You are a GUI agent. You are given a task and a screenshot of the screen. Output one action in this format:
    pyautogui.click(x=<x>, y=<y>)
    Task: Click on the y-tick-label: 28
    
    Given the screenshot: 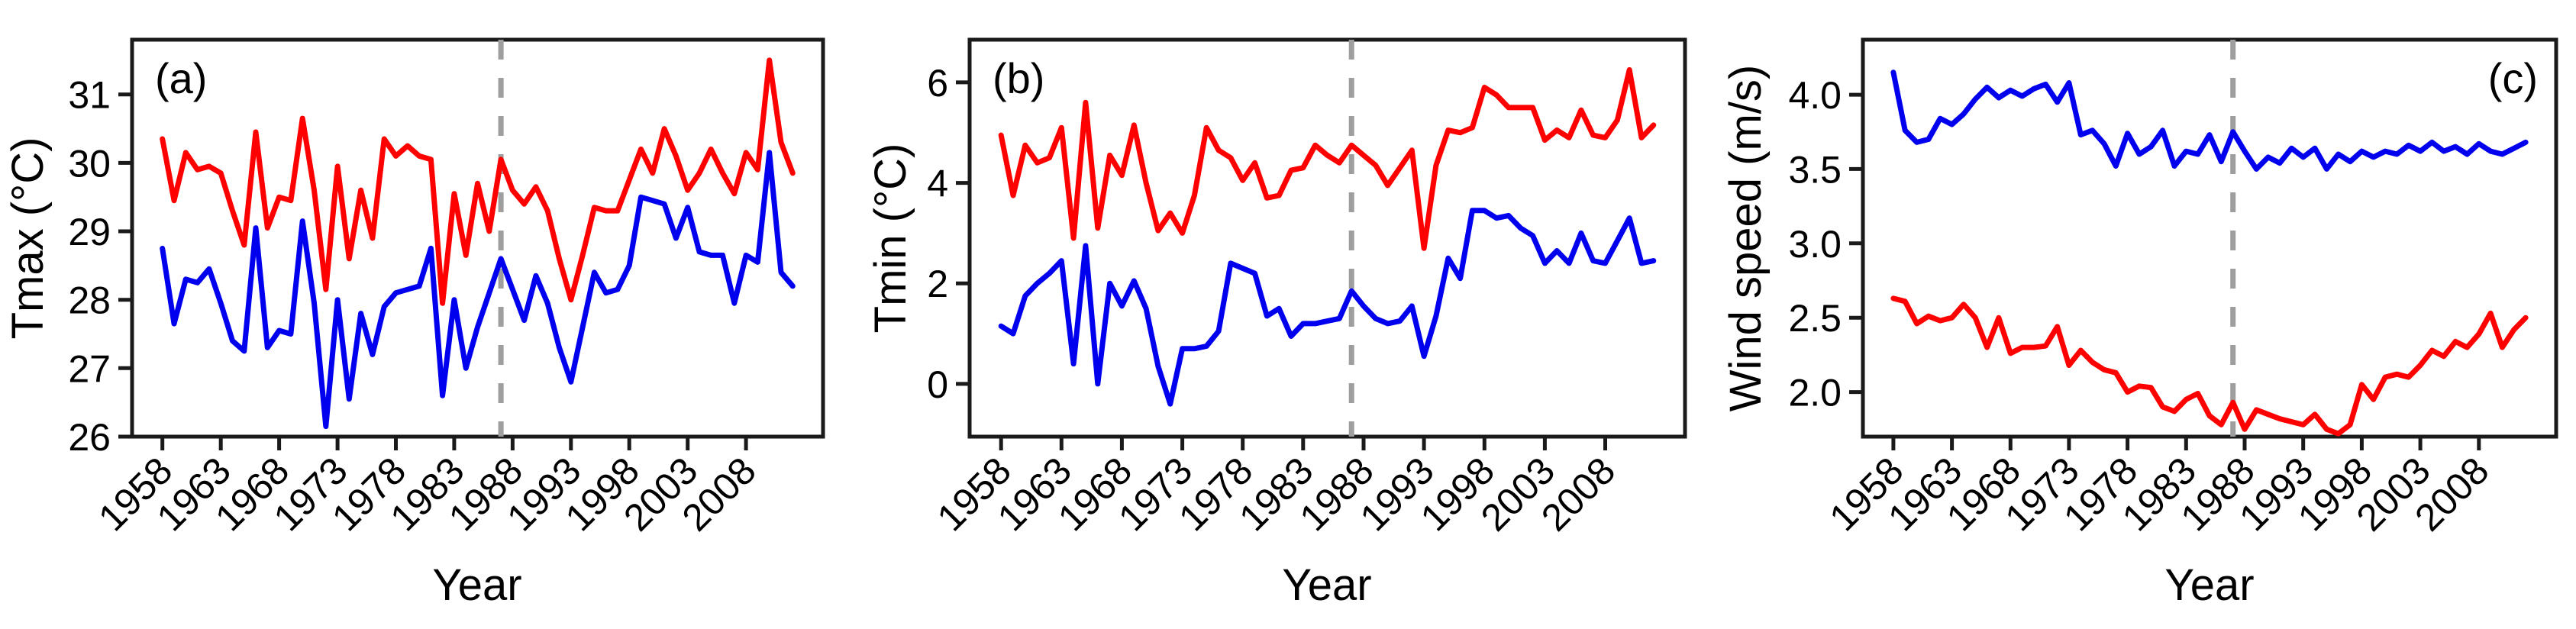 What is the action you would take?
    pyautogui.click(x=89, y=300)
    